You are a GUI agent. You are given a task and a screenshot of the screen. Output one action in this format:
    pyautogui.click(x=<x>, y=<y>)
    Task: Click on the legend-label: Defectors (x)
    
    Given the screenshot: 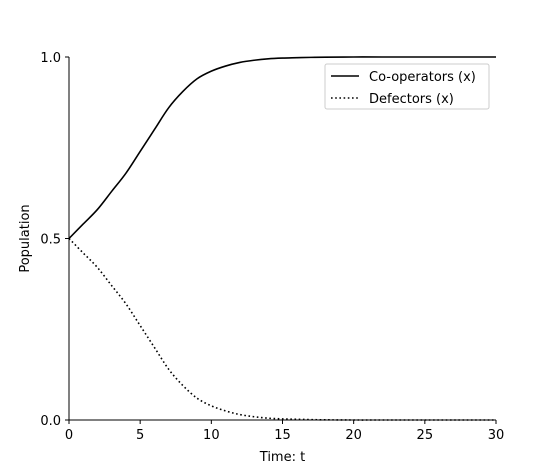 What is the action you would take?
    pyautogui.click(x=411, y=99)
    